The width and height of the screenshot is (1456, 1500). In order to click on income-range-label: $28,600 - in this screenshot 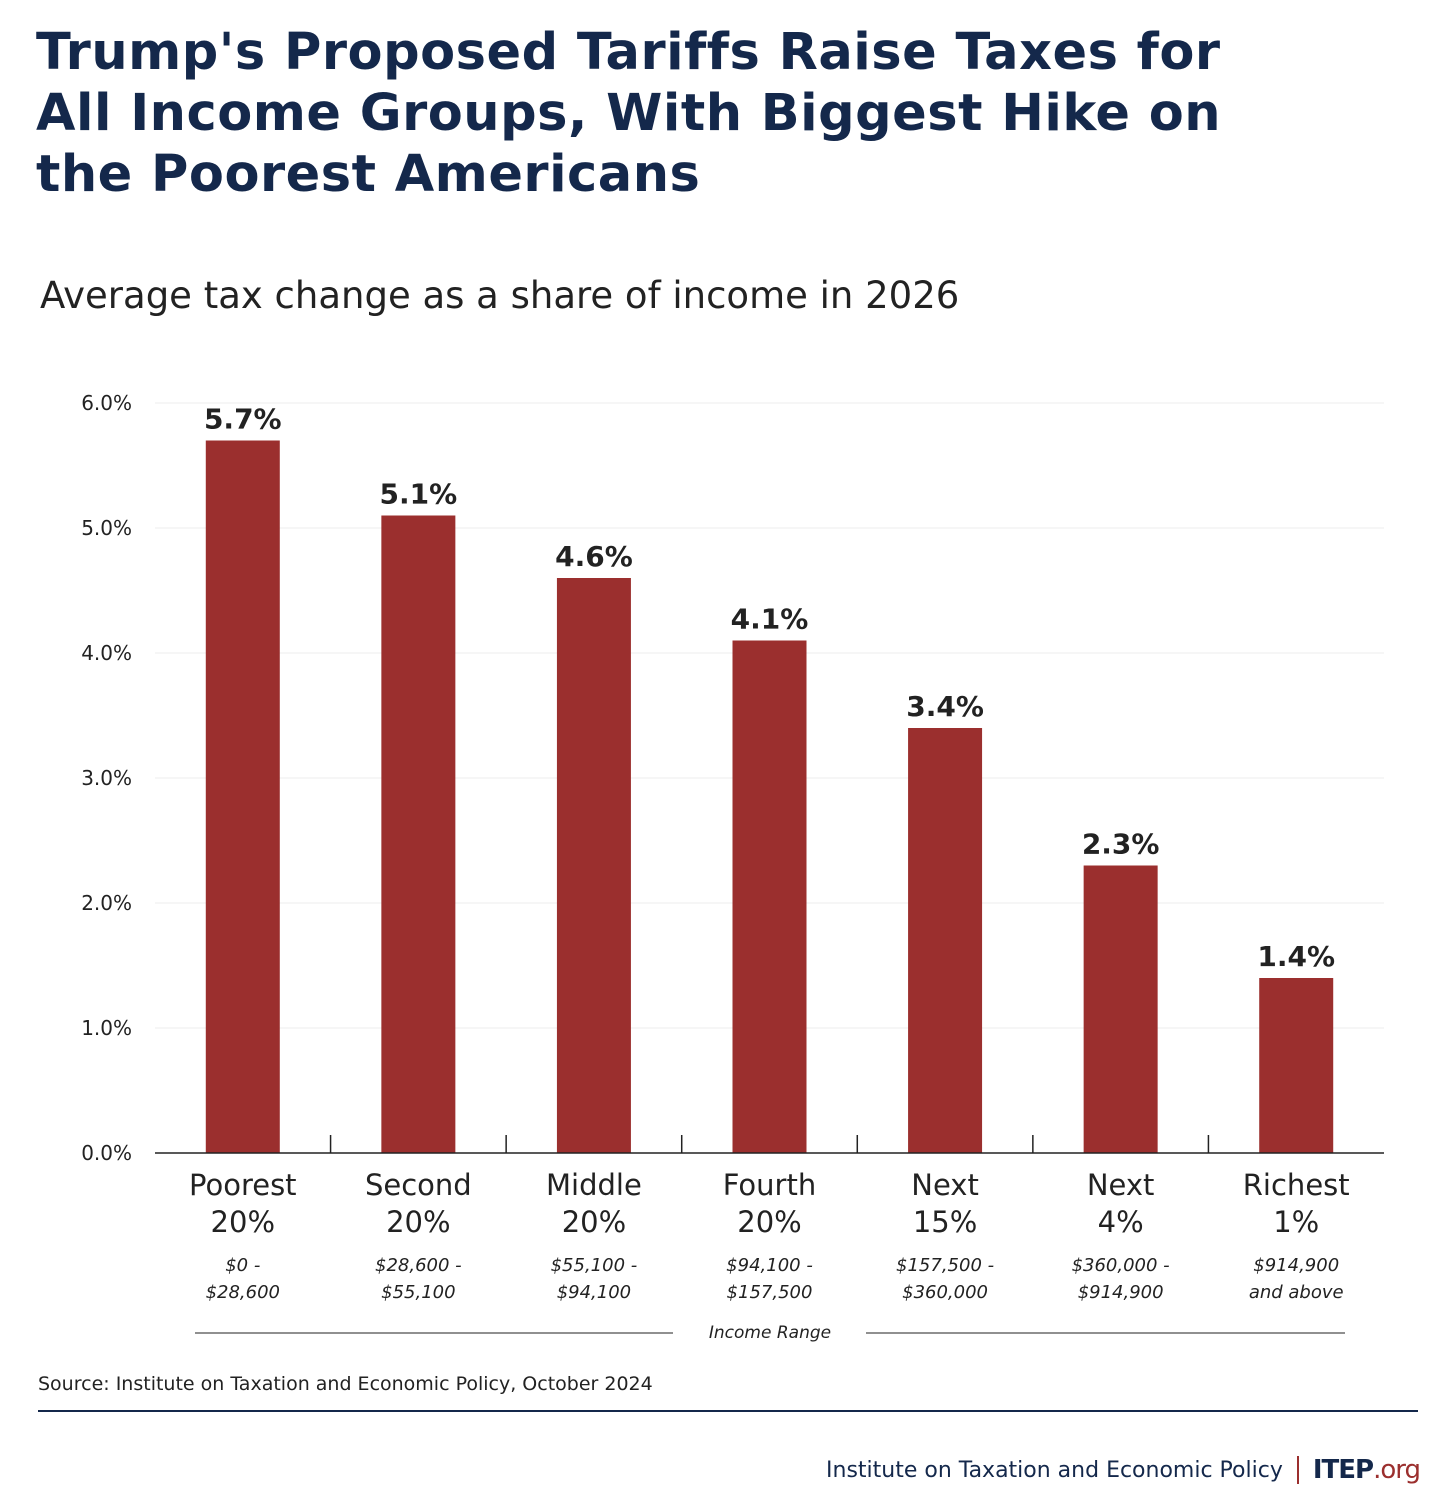, I will do `click(418, 1265)`.